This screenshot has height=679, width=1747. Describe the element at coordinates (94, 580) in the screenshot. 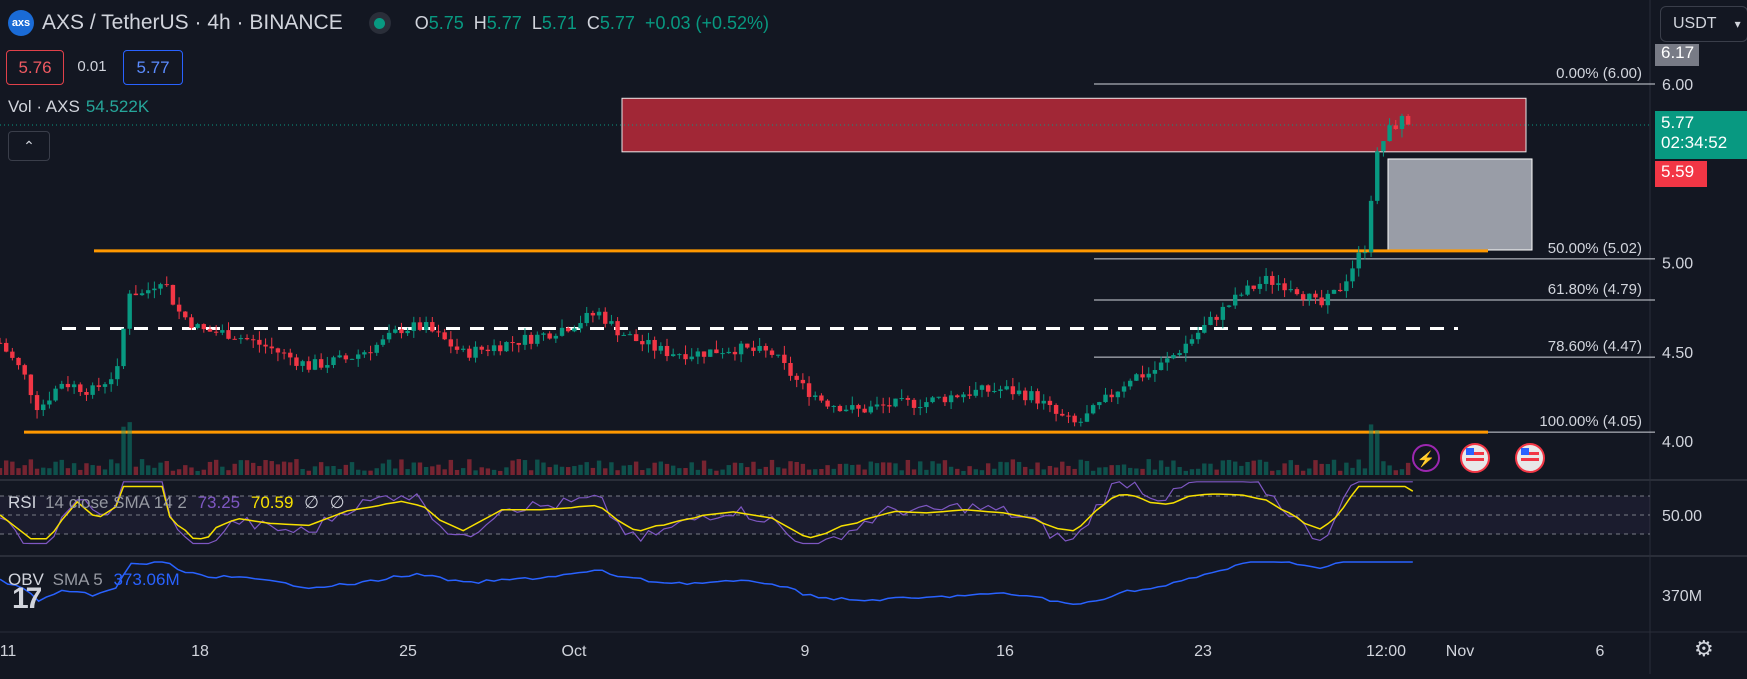

I see `obv-legend: OBV SMA 5 373.06M` at that location.